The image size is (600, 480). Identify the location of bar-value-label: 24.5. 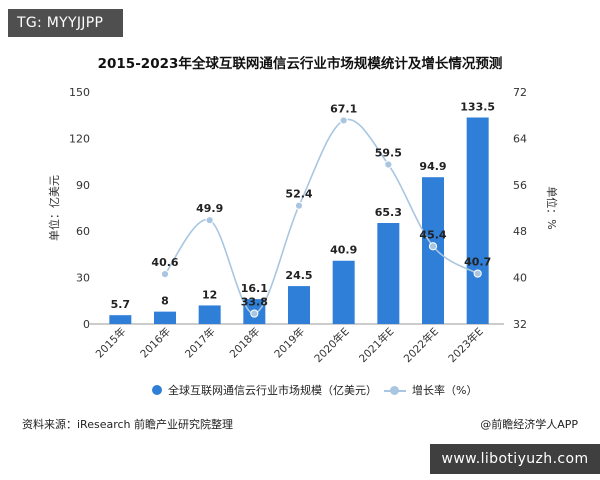
(298, 275).